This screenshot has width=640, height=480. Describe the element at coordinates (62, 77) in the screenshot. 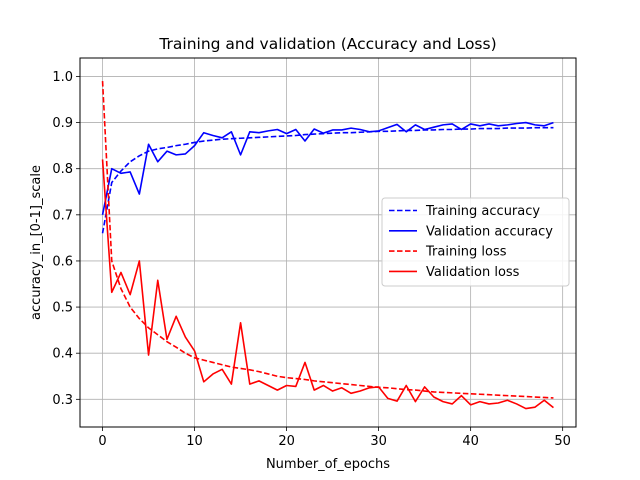

I see `y-tick-label: 1.0` at that location.